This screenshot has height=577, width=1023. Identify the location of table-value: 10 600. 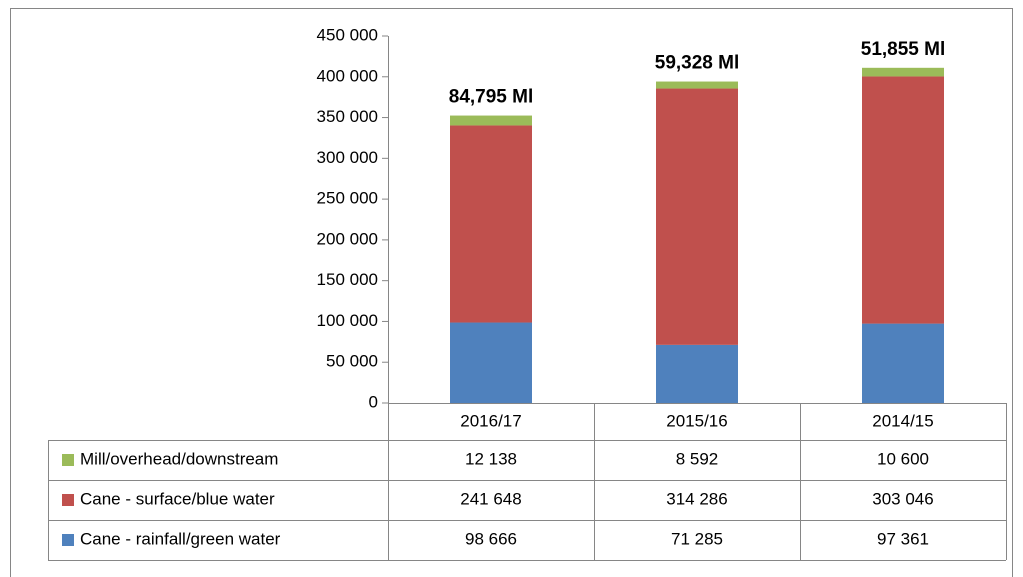
(903, 458).